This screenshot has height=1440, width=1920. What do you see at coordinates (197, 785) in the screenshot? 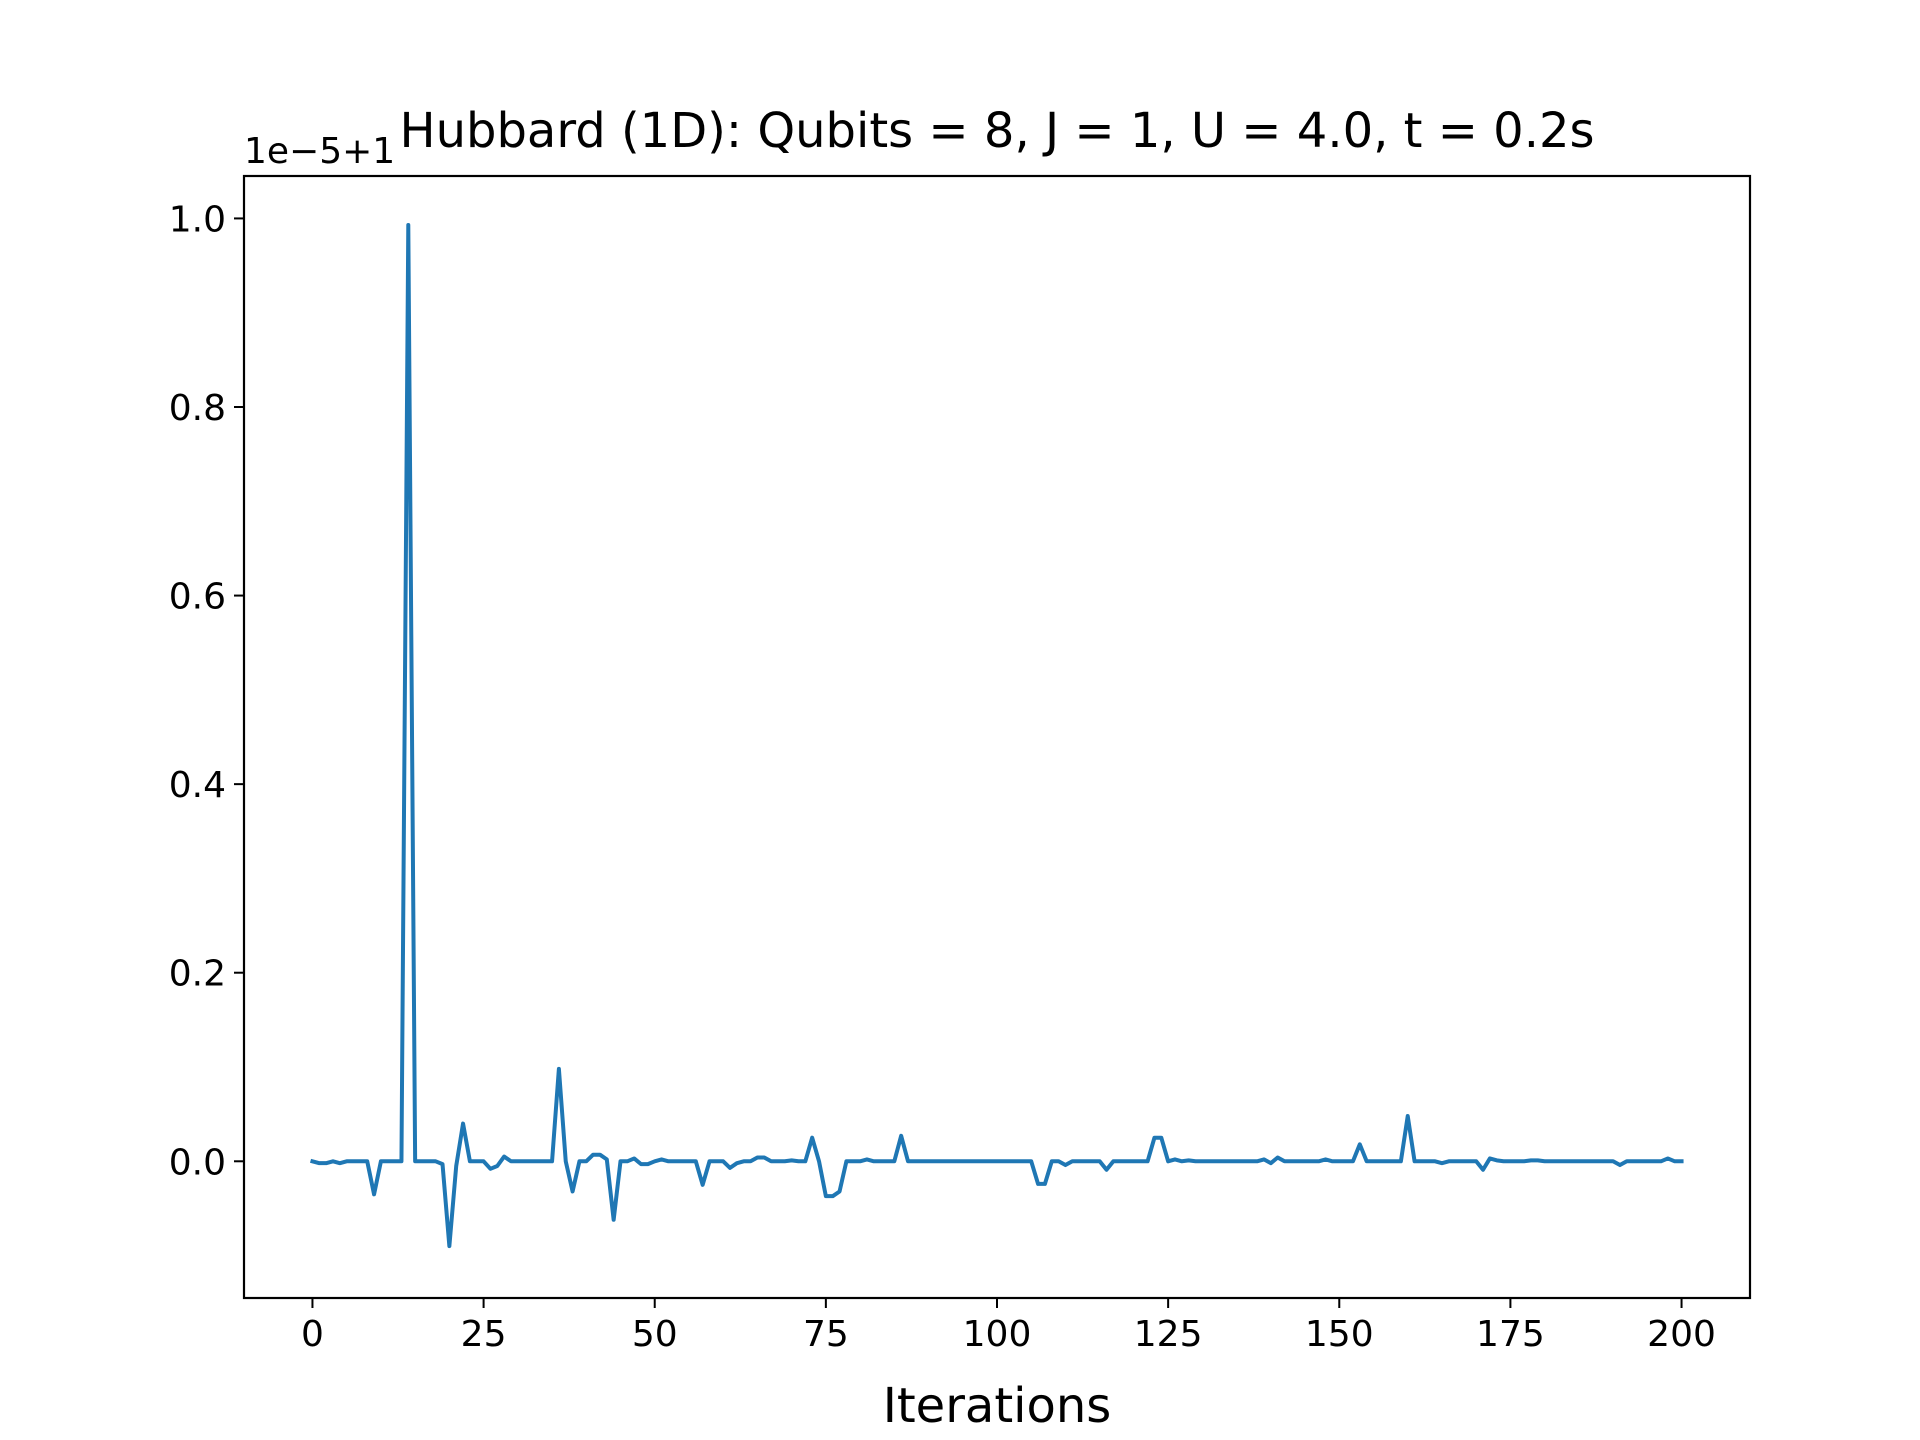
I see `y-tick-label: 0.4` at bounding box center [197, 785].